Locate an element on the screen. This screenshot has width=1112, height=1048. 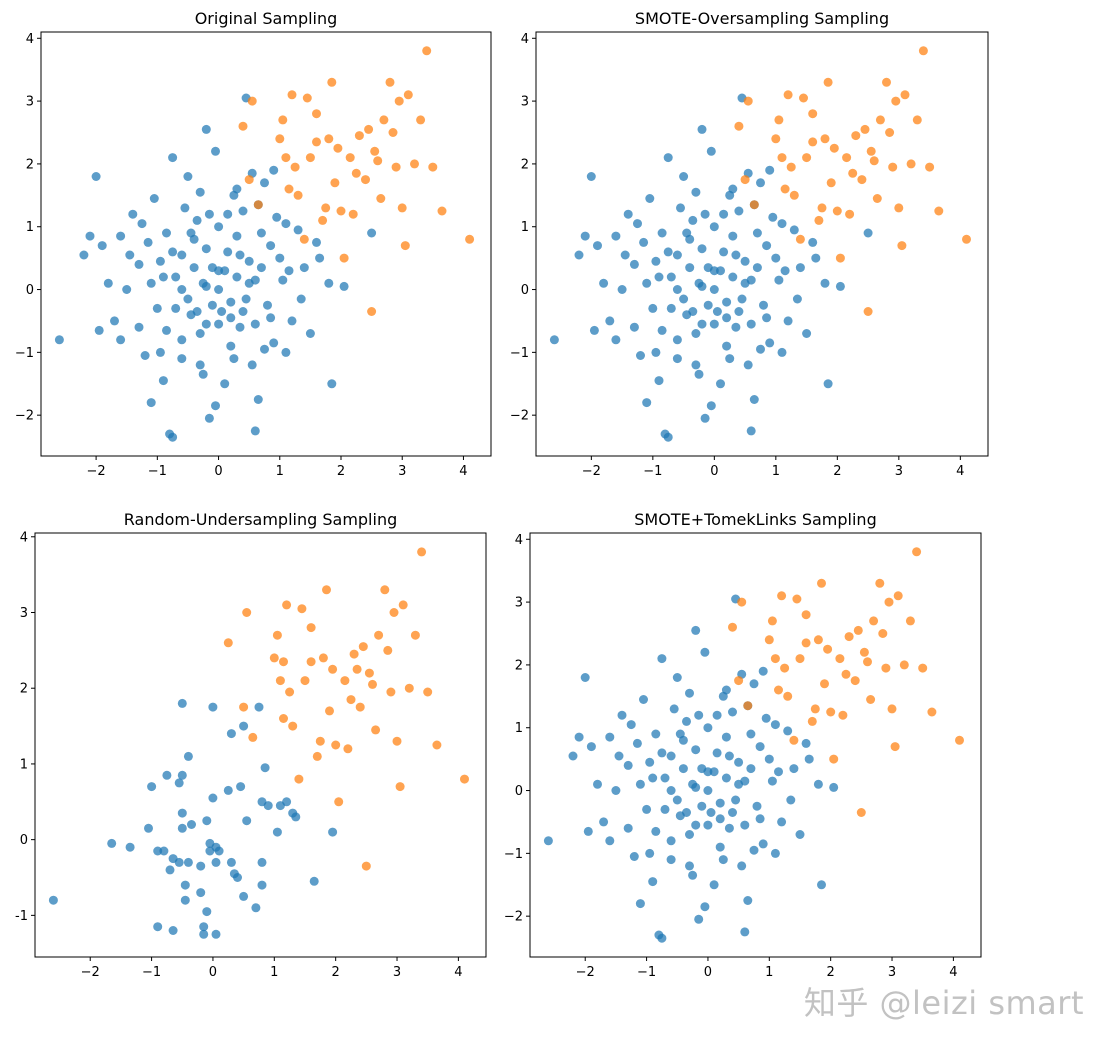
scatter-points is located at coordinates (760, 244).